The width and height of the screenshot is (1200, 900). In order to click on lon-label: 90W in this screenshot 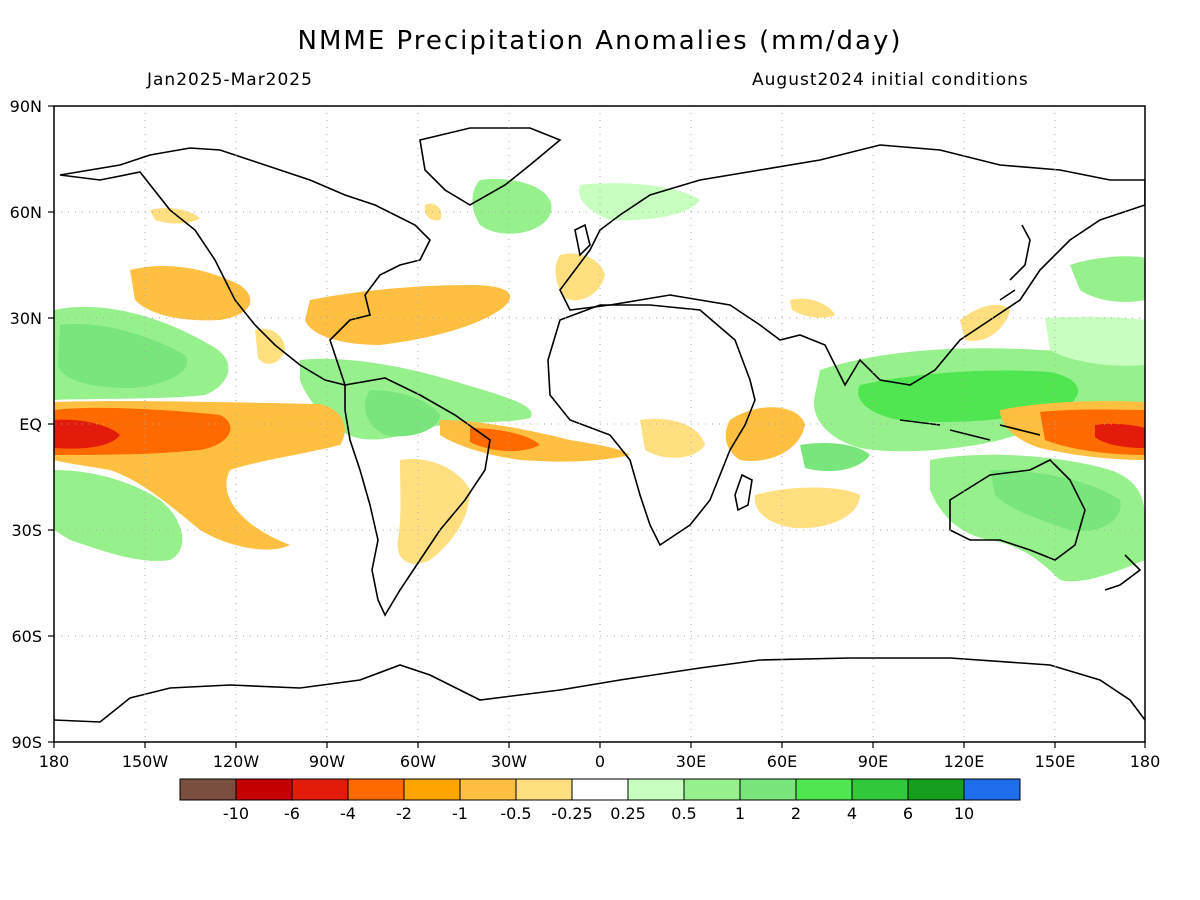, I will do `click(327, 761)`.